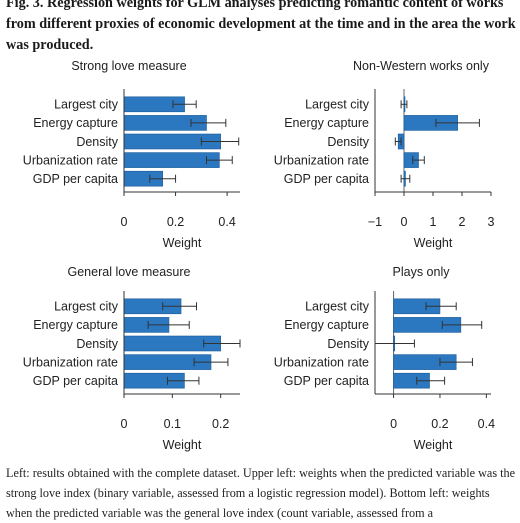 This screenshot has height=523, width=520. I want to click on x-tick-label: −1, so click(375, 222).